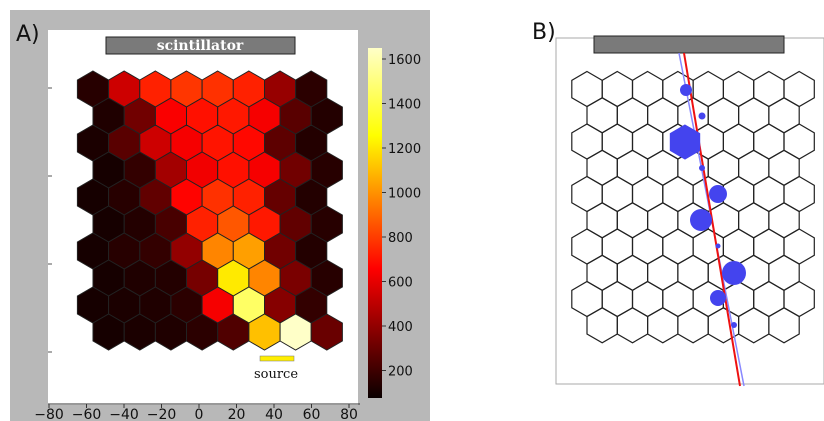 The width and height of the screenshot is (824, 421). I want to click on x-tick-label: −20, so click(162, 414).